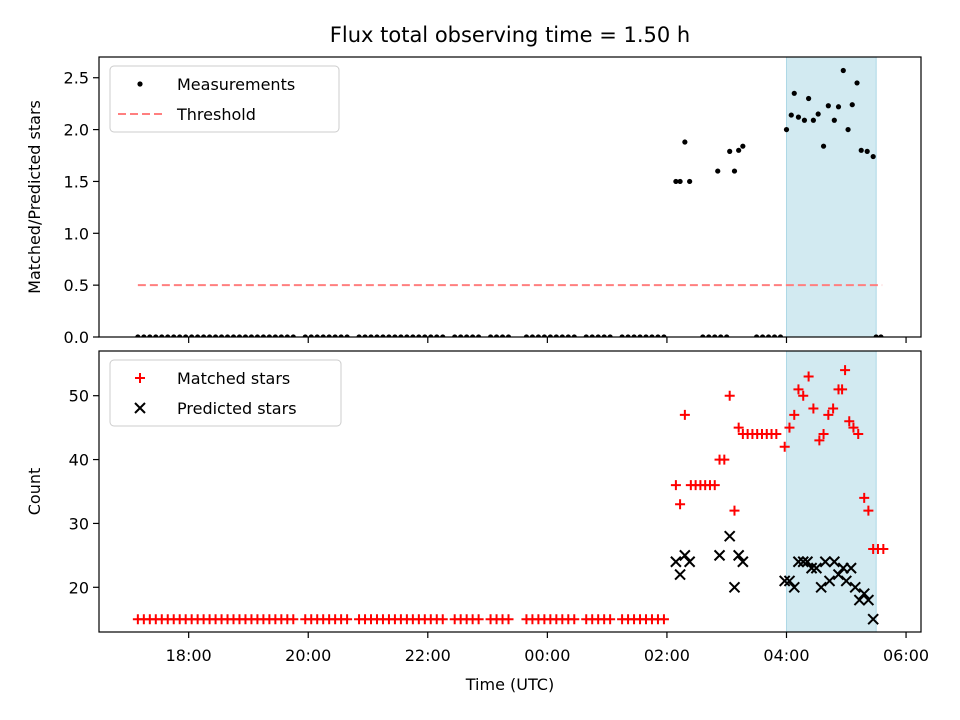  What do you see at coordinates (76, 78) in the screenshot?
I see `y-tick-label: 2.5` at bounding box center [76, 78].